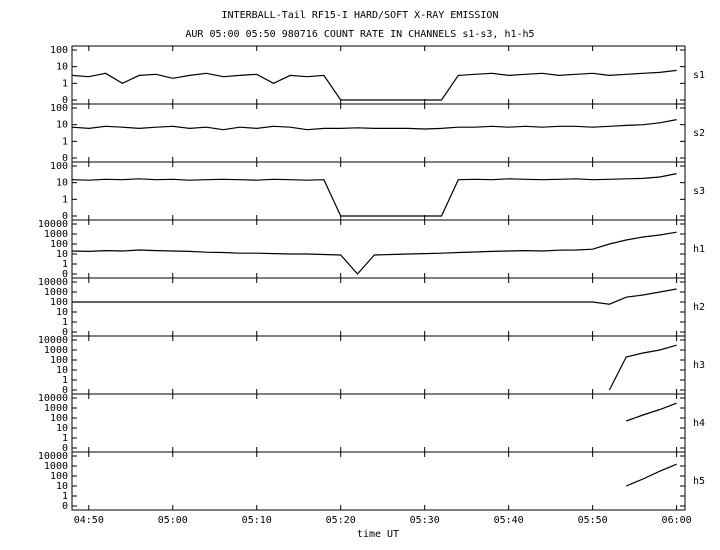 Image resolution: width=720 pixels, height=550 pixels. Describe the element at coordinates (89, 520) in the screenshot. I see `x-tick-label: 04:50` at that location.